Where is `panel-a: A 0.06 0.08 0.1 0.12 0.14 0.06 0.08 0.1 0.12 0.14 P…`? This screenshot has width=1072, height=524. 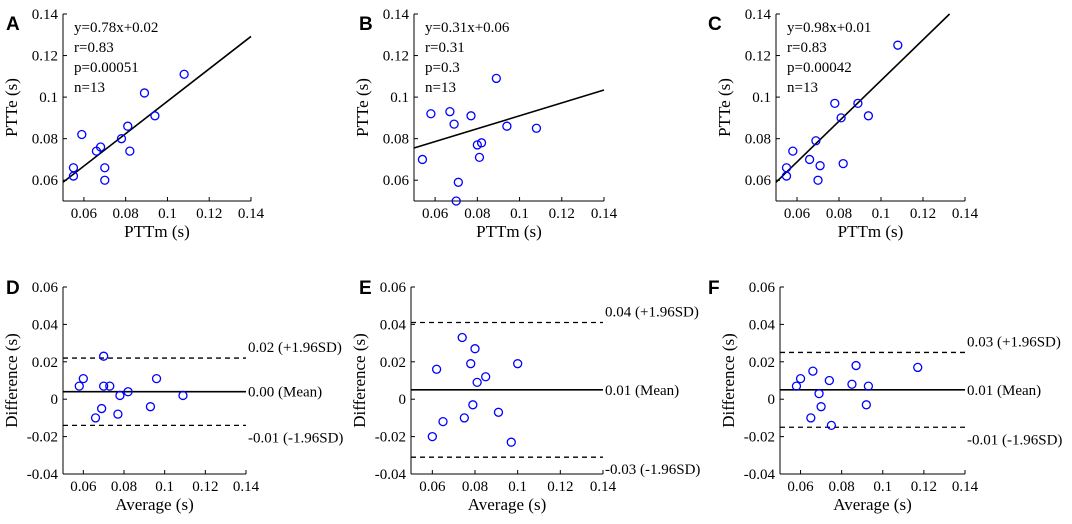
panel-a: A 0.06 0.08 0.1 0.12 0.14 0.06 0.08 0.1 0.12 0.14 P… is located at coordinates (133, 124).